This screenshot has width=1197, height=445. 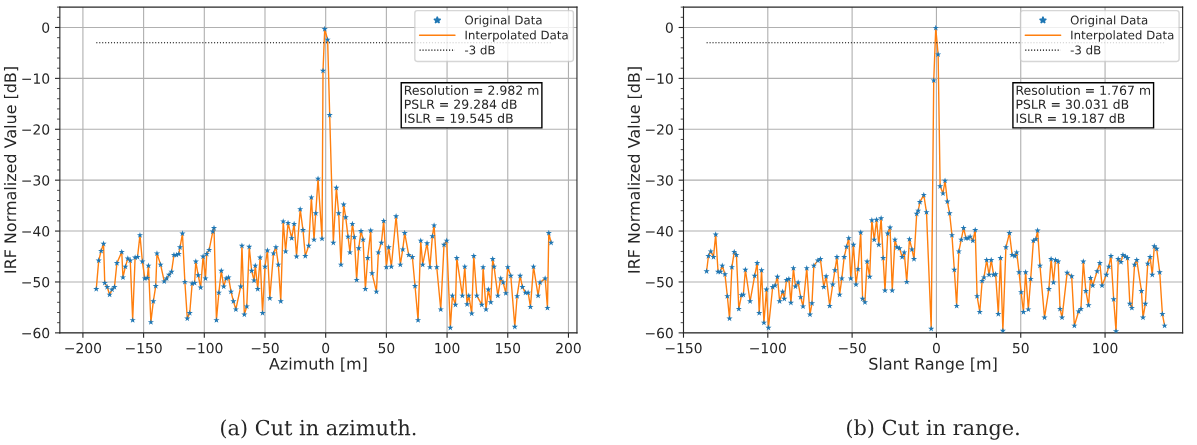 What do you see at coordinates (933, 365) in the screenshot?
I see `x-axis-title: Slant Range [m]` at bounding box center [933, 365].